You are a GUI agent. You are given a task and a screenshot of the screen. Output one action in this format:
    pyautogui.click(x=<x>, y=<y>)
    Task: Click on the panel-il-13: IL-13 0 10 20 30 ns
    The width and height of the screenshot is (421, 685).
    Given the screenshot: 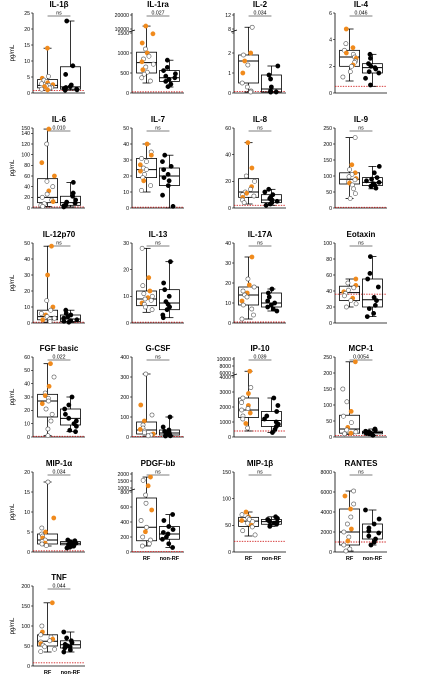 What is the action you would take?
    pyautogui.click(x=153, y=278)
    